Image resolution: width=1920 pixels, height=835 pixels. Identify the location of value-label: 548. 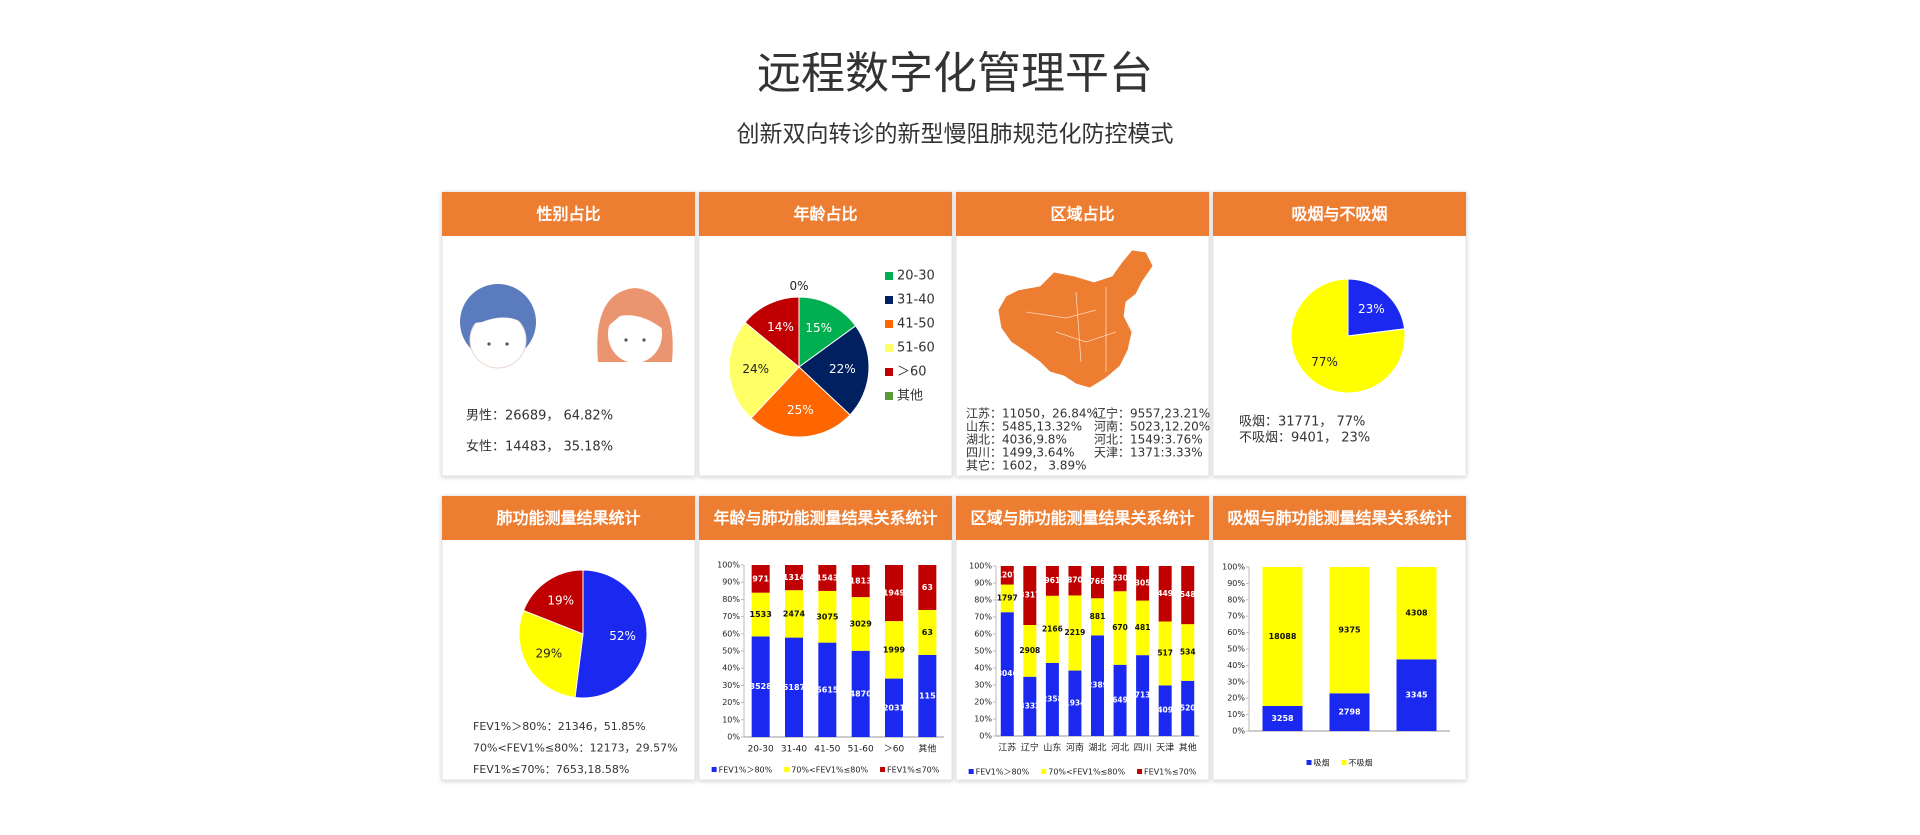
(1188, 594).